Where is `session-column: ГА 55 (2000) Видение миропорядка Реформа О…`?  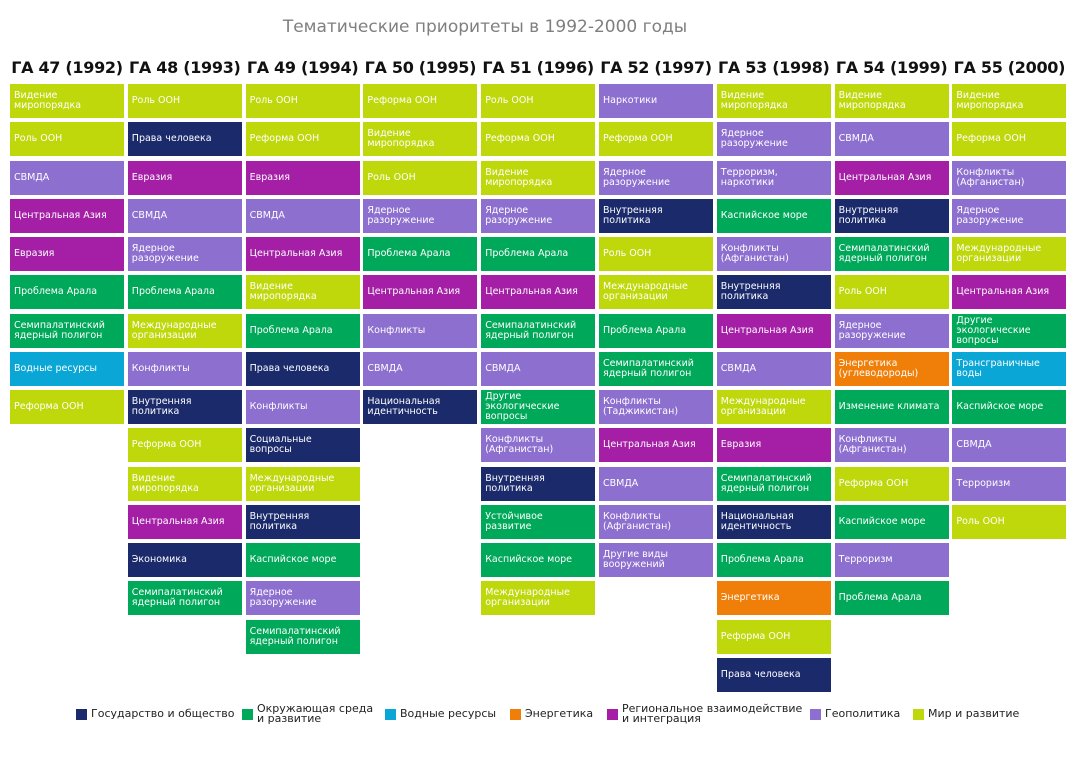
session-column: ГА 55 (2000) Видение миропорядка Реформа О… is located at coordinates (1009, 298).